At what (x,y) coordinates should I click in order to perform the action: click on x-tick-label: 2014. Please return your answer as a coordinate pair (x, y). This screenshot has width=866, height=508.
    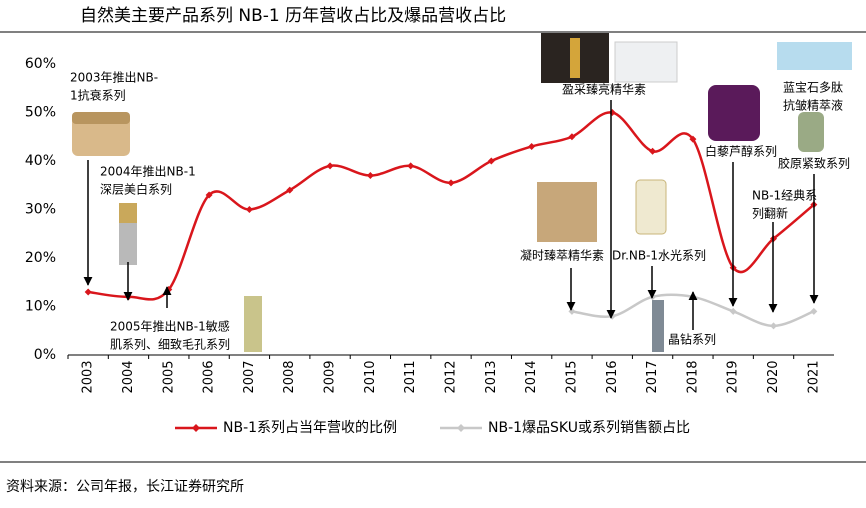
    Looking at the image, I should click on (531, 376).